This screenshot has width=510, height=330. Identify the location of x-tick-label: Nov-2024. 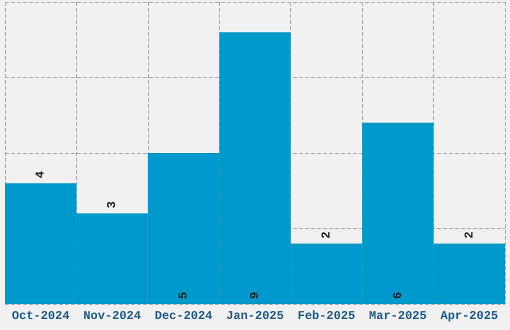
(112, 316).